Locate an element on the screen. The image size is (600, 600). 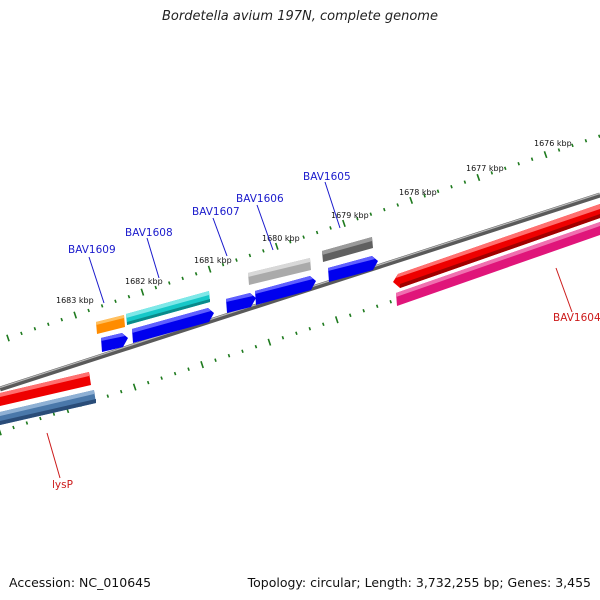
gene-cyan is located at coordinates (168, 308).